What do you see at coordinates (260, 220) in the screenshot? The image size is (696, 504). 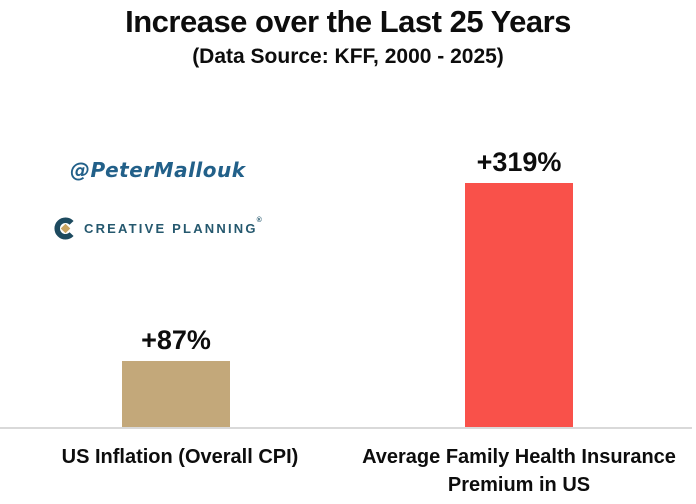 I see `trademark-symbol: ®` at bounding box center [260, 220].